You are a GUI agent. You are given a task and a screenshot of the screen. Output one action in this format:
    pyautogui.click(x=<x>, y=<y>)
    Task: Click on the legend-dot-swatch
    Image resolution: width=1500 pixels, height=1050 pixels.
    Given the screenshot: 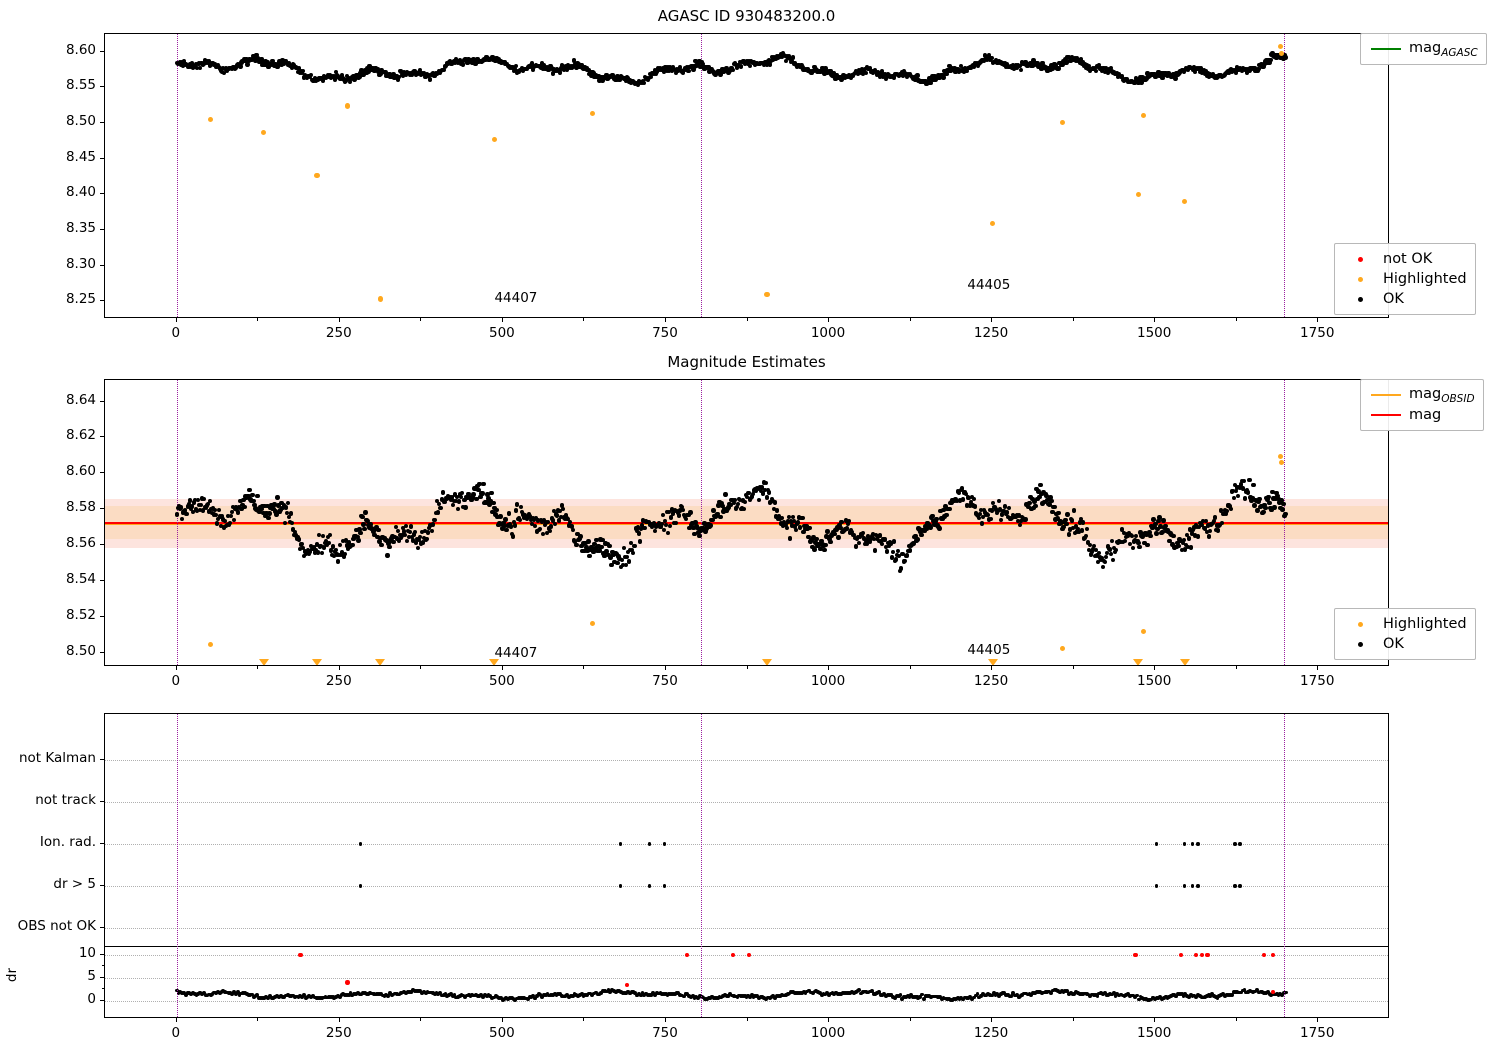 What is the action you would take?
    pyautogui.click(x=1360, y=279)
    